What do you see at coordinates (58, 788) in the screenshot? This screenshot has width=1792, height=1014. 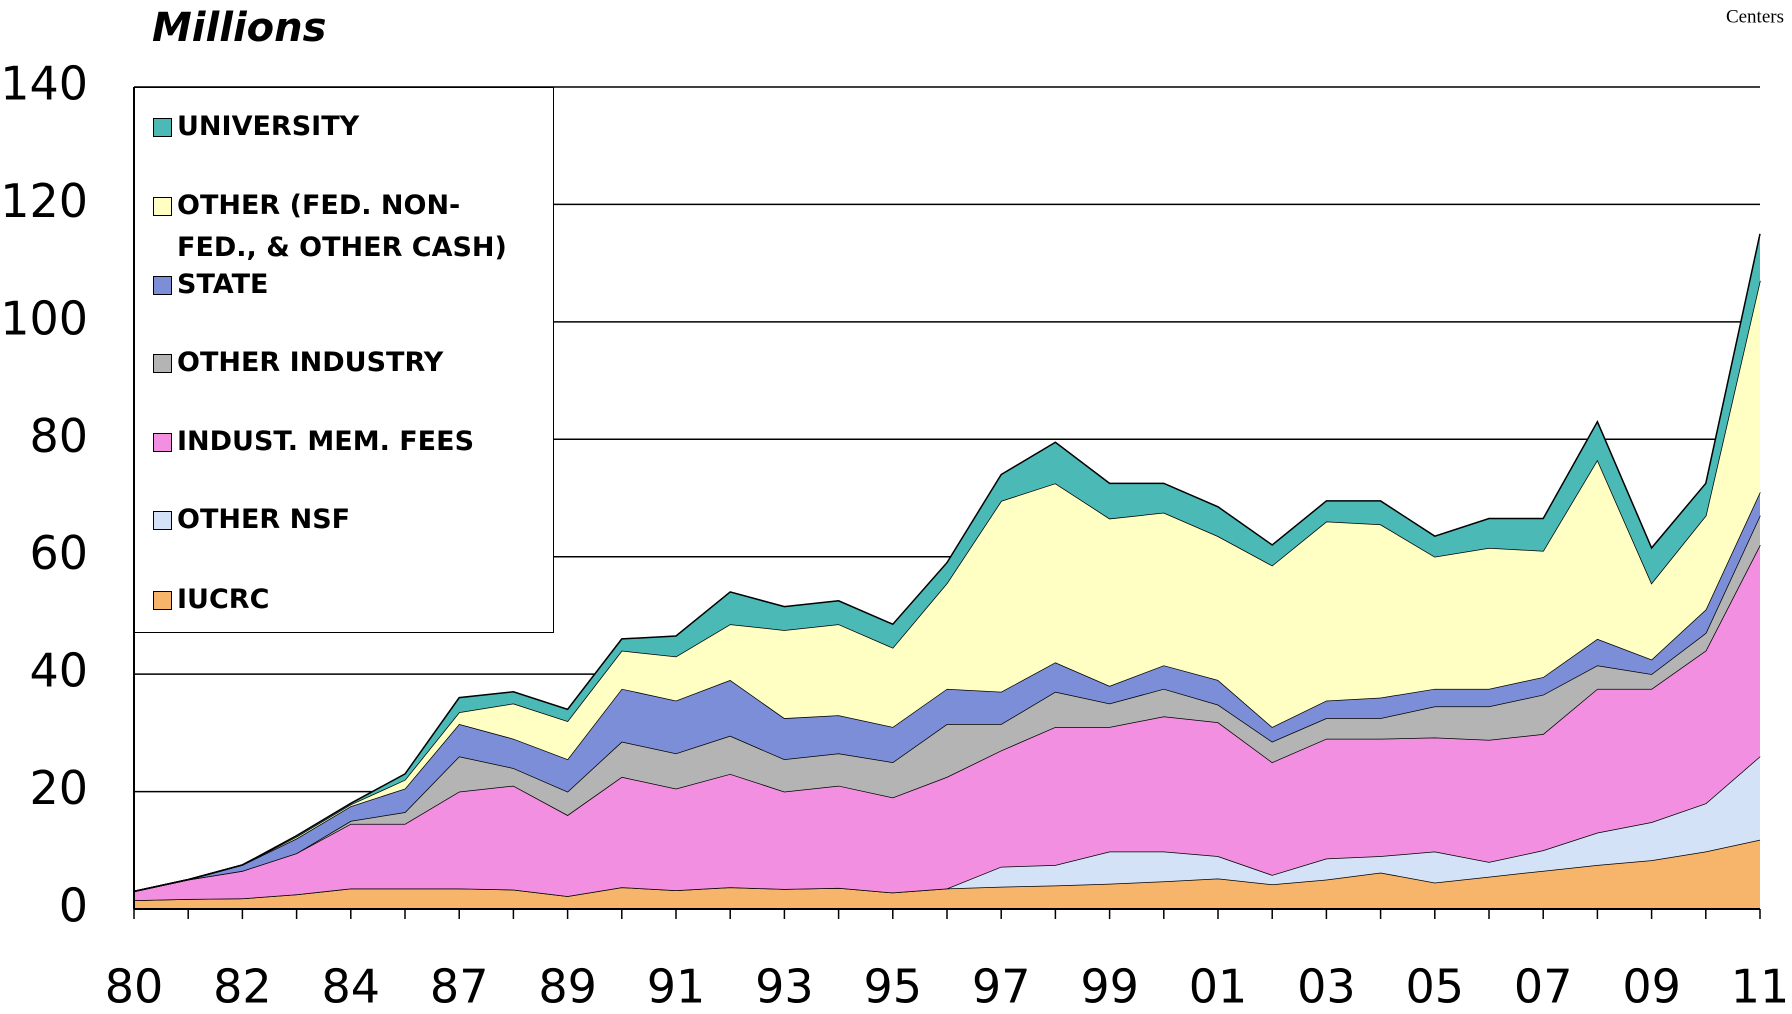 I see `y-tick-label: 20` at bounding box center [58, 788].